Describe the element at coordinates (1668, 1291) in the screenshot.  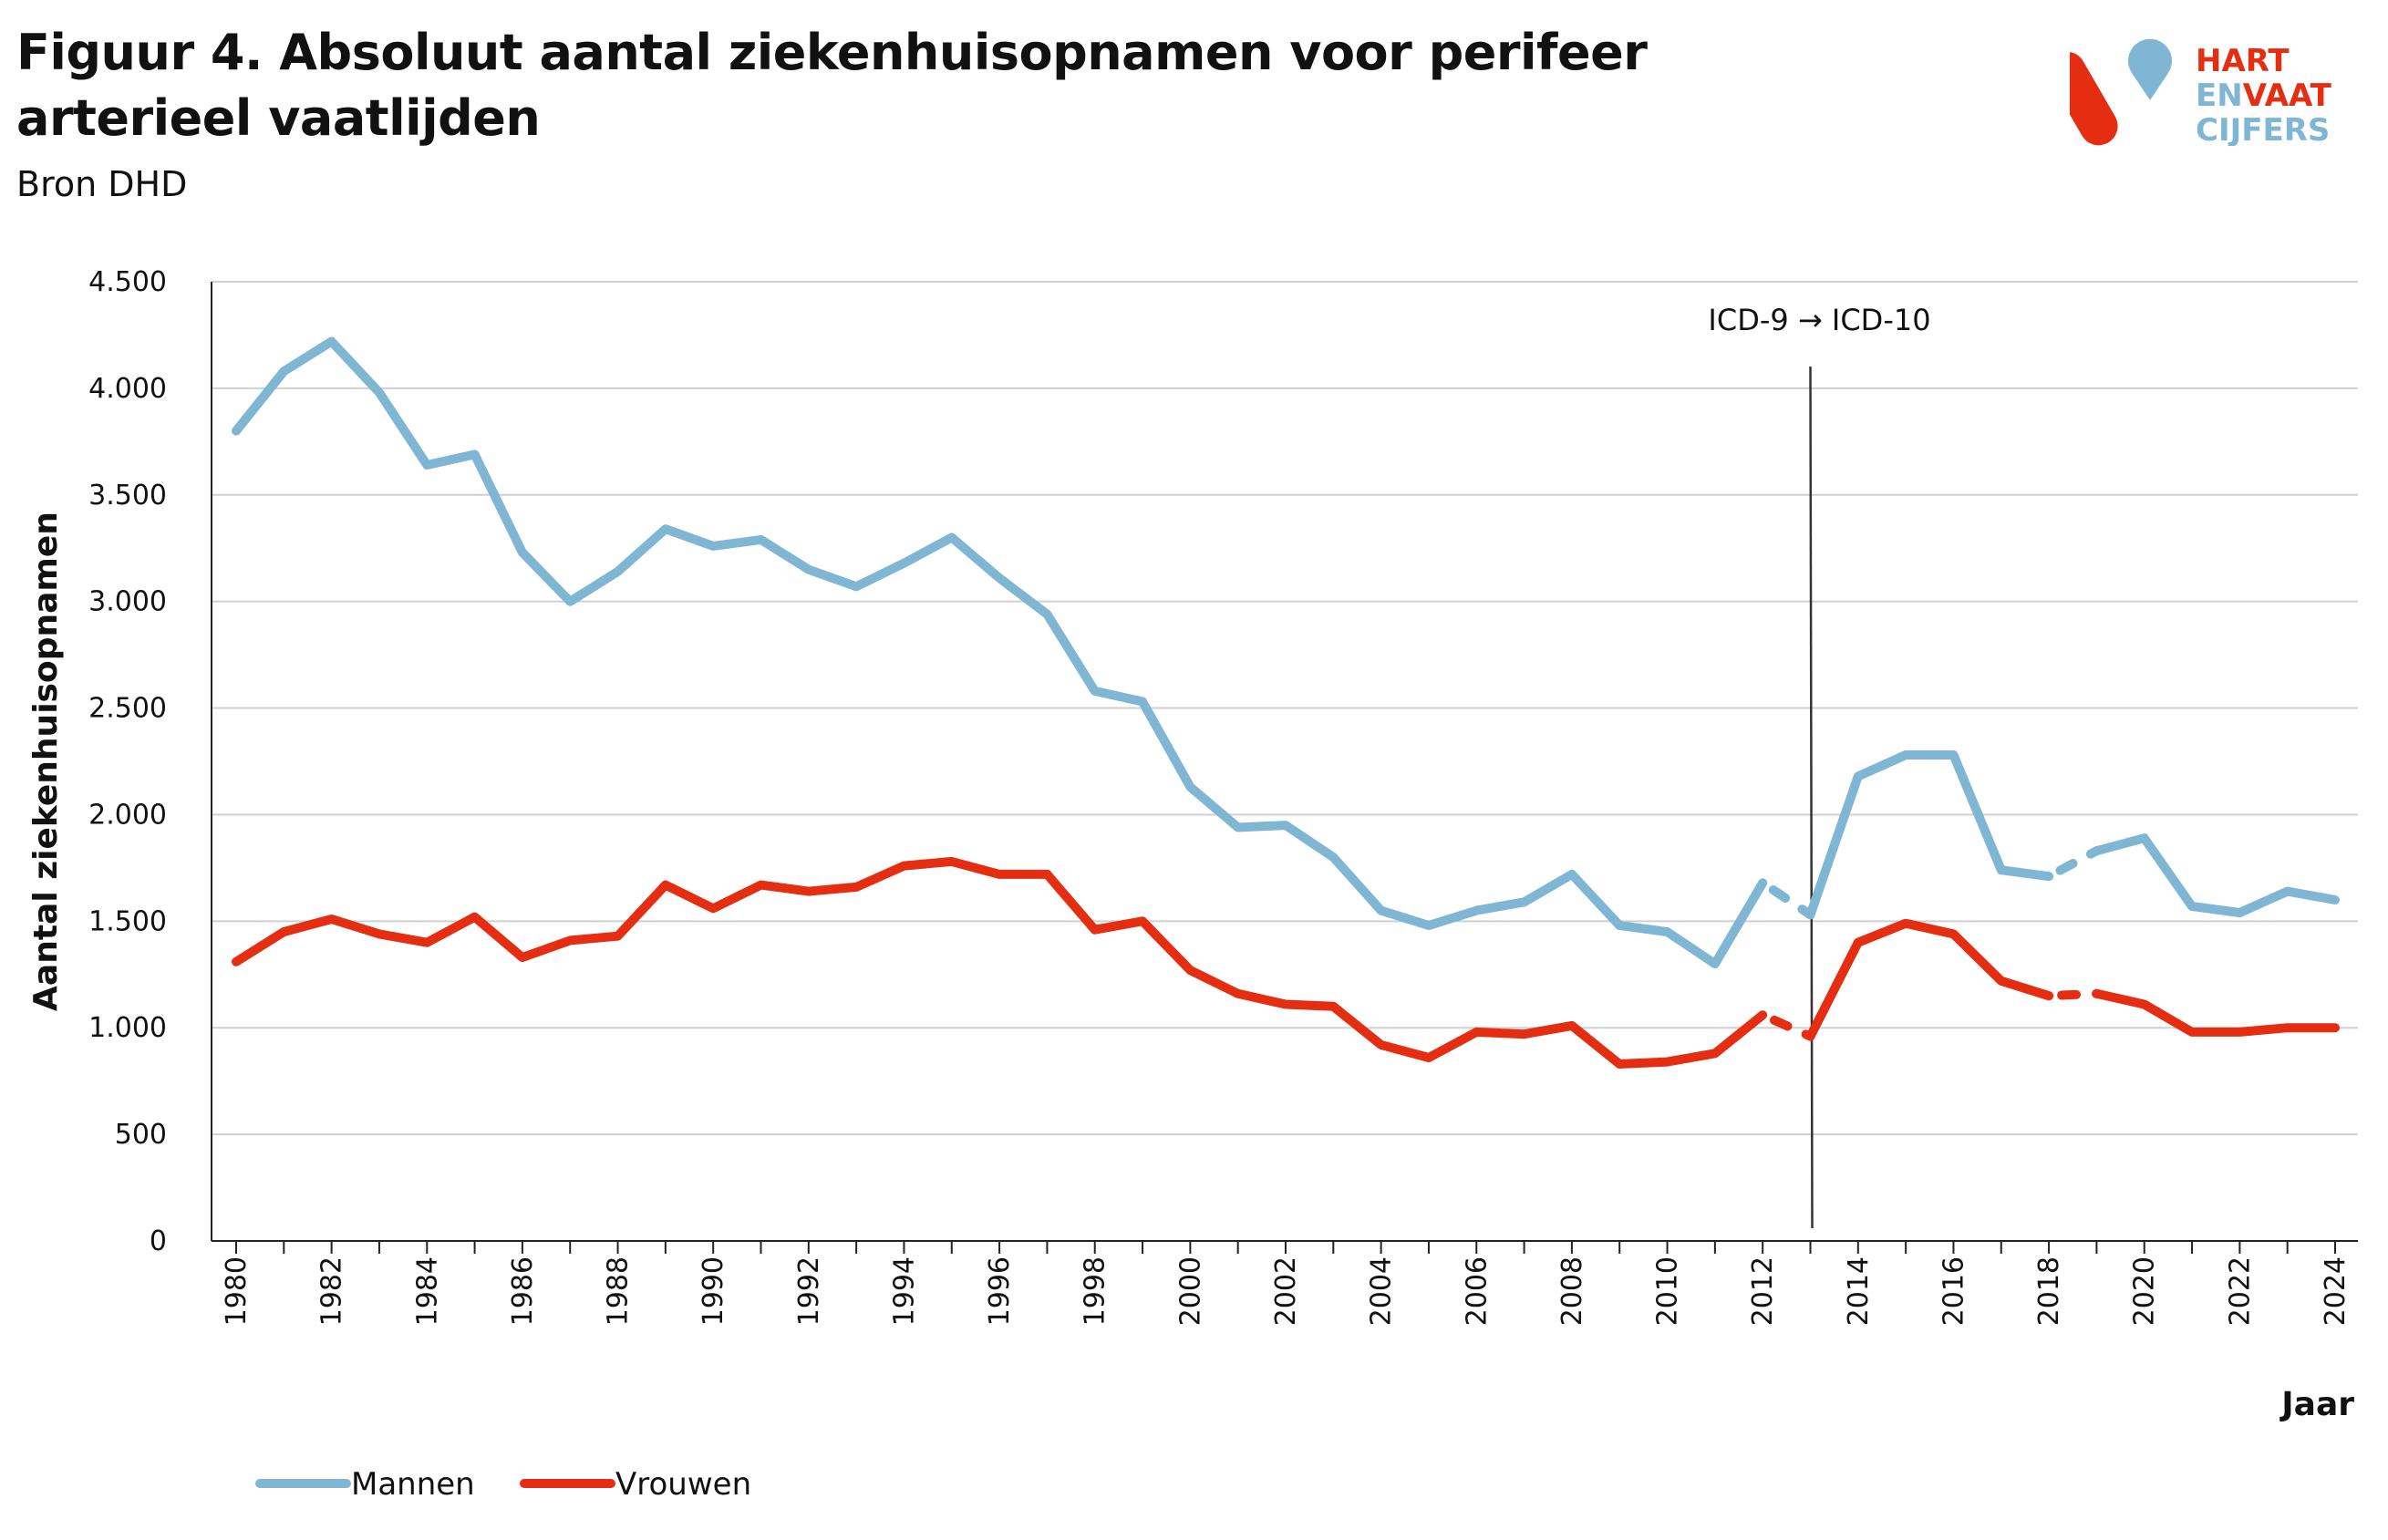
I see `x-tick-label: 2010` at that location.